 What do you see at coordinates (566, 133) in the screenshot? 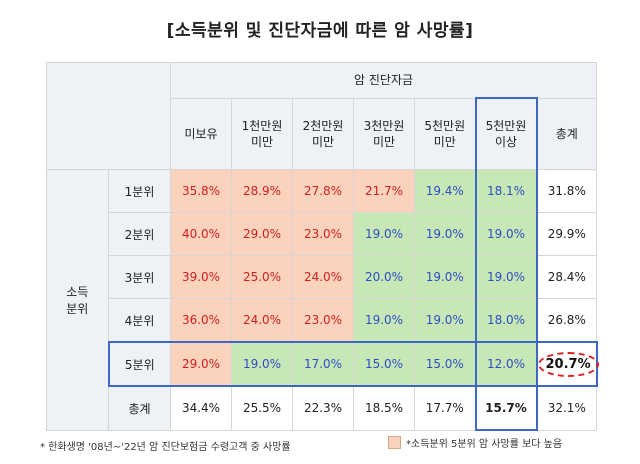
I see `column-header: 총계` at bounding box center [566, 133].